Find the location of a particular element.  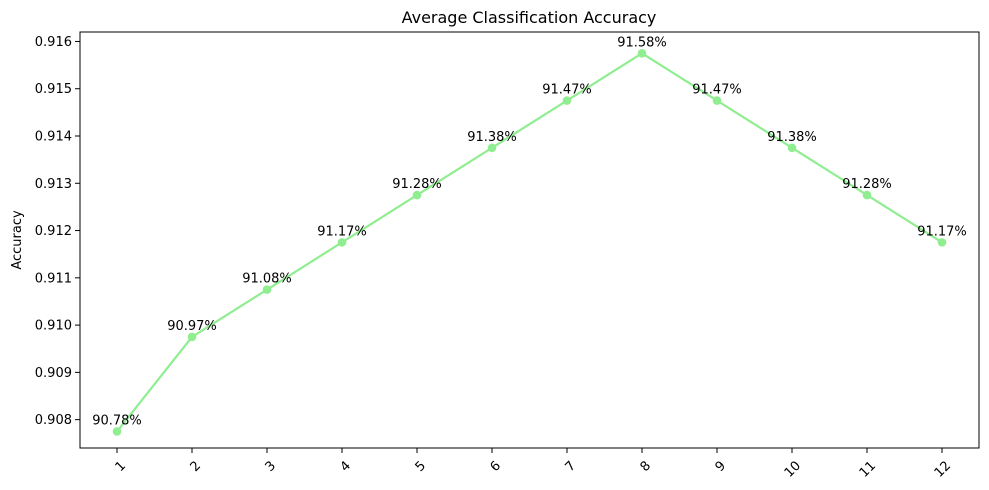

y-tick-label: 0.915 is located at coordinates (53, 89).